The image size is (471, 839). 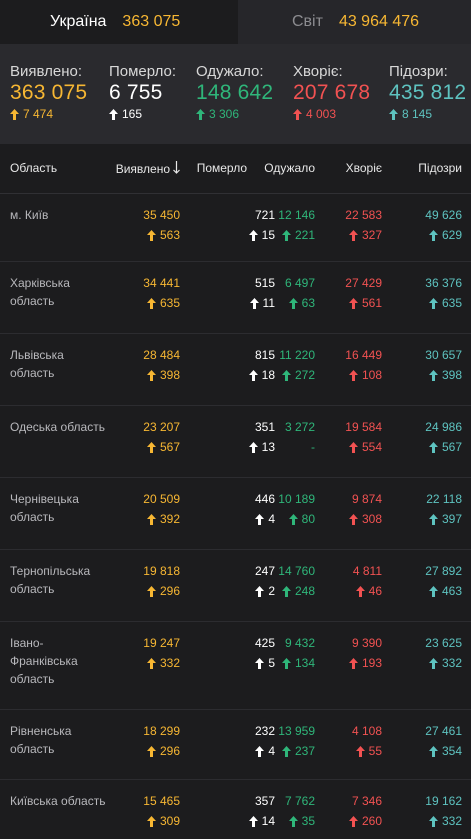 What do you see at coordinates (271, 663) in the screenshot?
I see `died-delta-value: 5` at bounding box center [271, 663].